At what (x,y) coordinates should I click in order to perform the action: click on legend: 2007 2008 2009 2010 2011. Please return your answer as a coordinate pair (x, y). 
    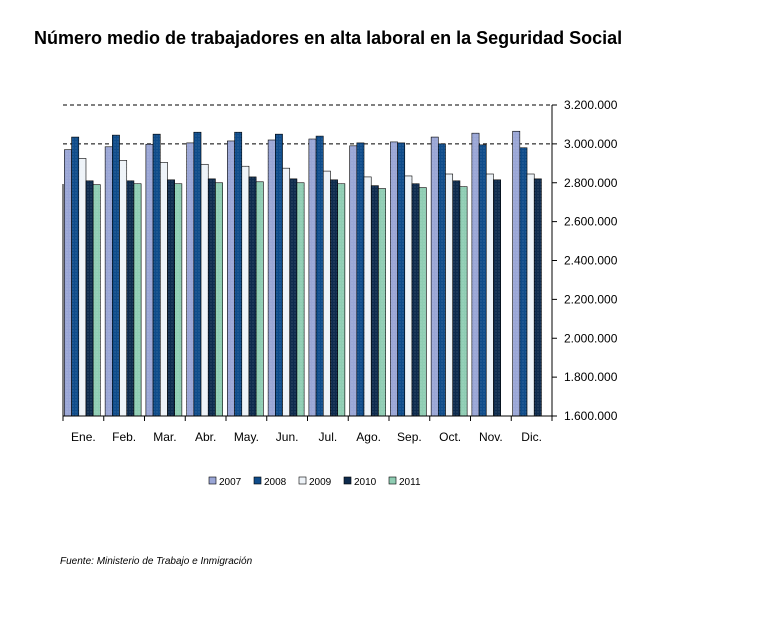
    Looking at the image, I should click on (314, 482).